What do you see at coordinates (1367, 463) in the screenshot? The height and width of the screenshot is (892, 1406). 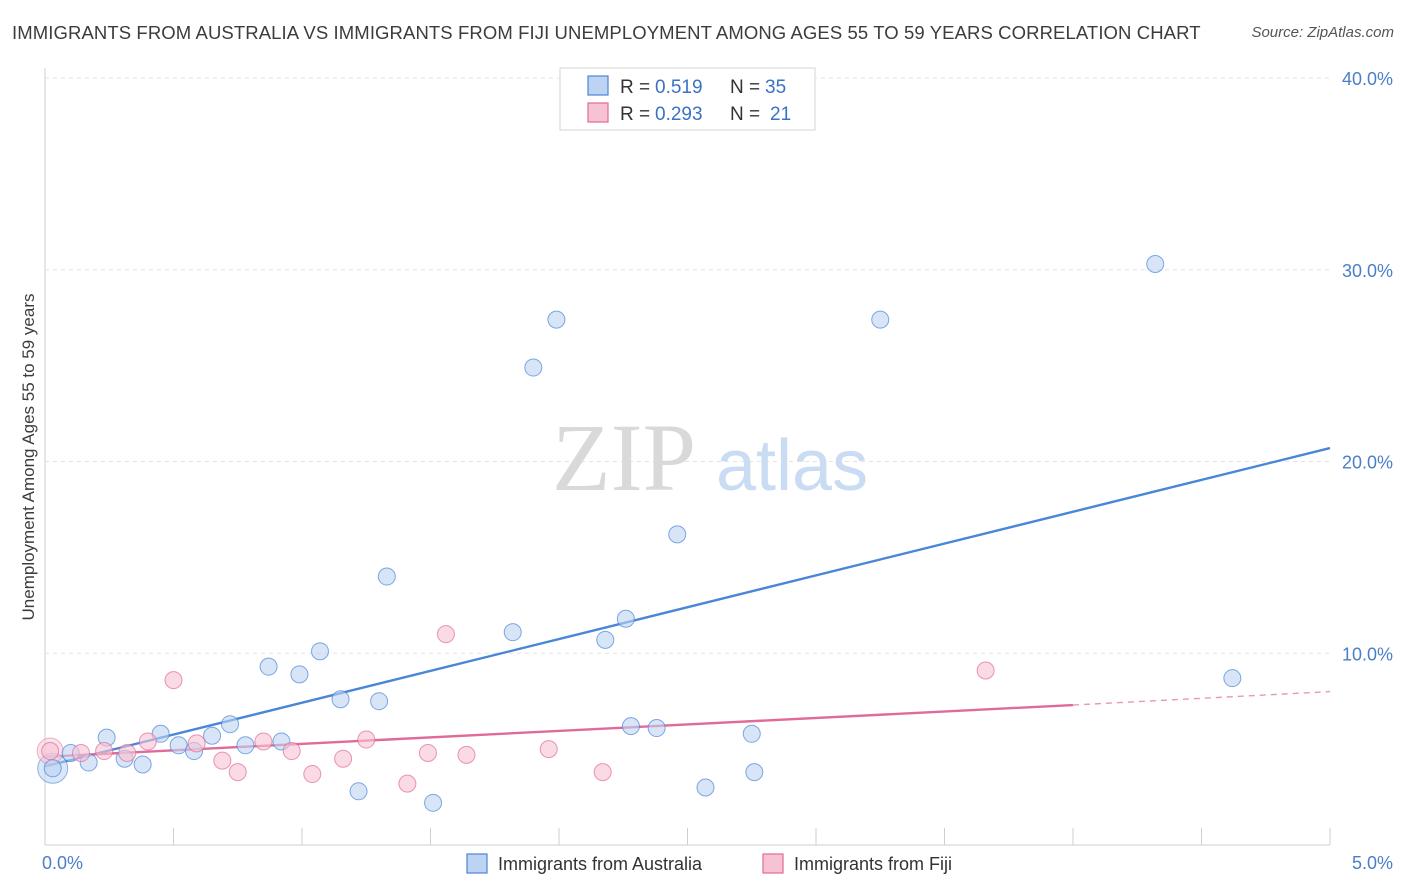 I see `y-tick-label: 20.0%` at bounding box center [1367, 463].